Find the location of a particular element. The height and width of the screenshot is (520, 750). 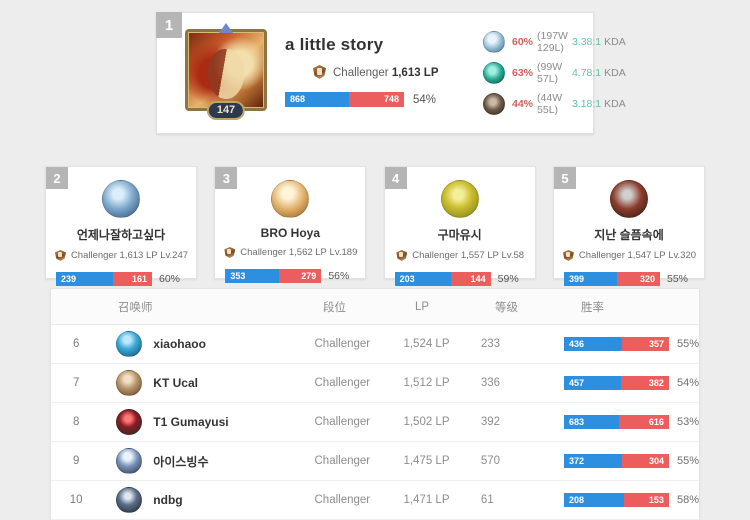

wins-segment: 239 is located at coordinates (85, 279).